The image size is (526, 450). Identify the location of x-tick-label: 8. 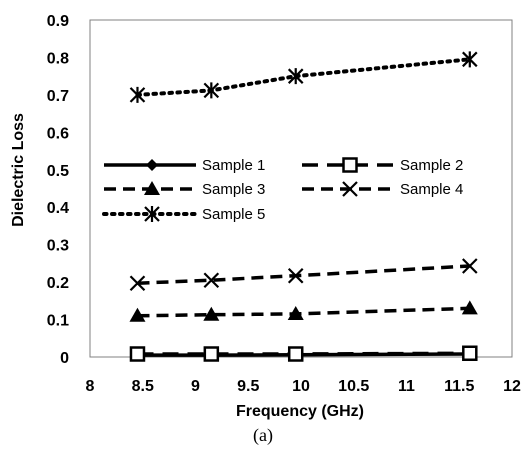
(90, 386).